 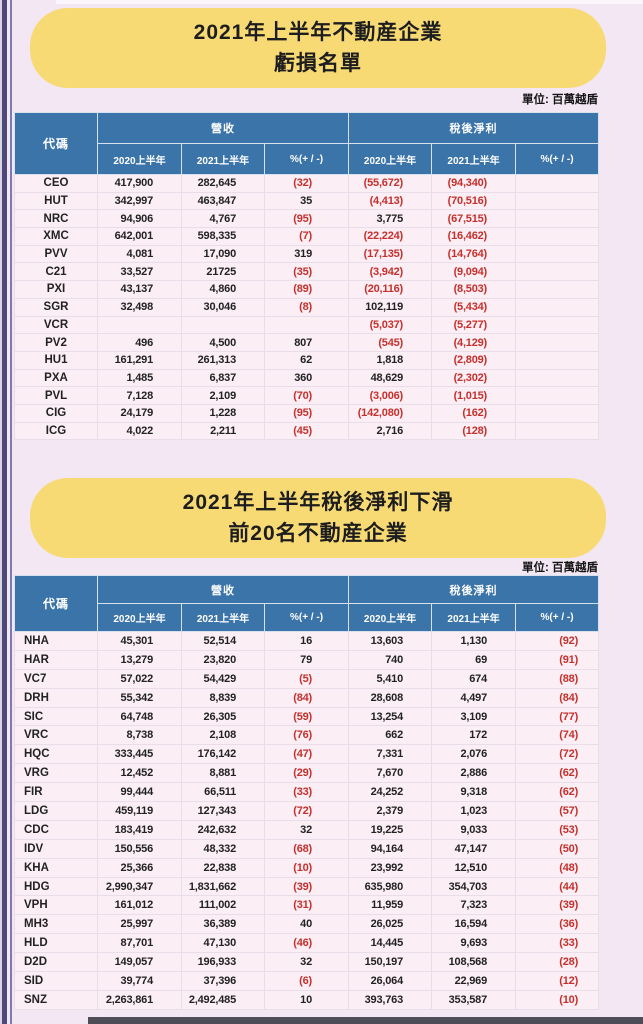 What do you see at coordinates (139, 159) in the screenshot?
I see `col-header-revenue-2020: 2020上半年` at bounding box center [139, 159].